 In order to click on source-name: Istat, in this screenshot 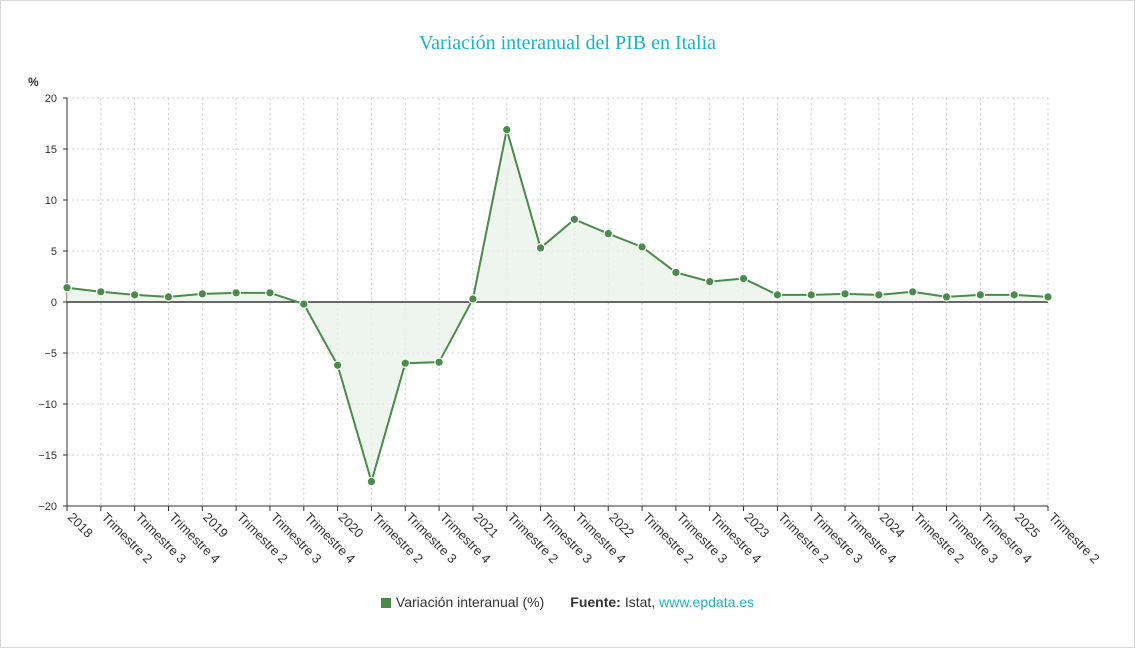, I will do `click(640, 602)`.